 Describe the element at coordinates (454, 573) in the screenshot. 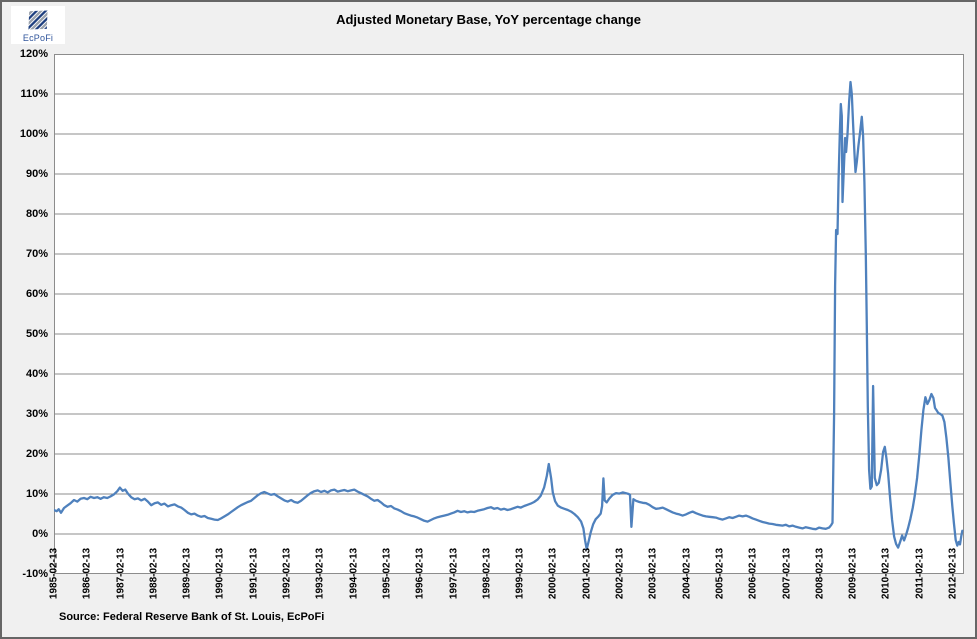

I see `x-axis-tick-label: 1997-02-13` at that location.